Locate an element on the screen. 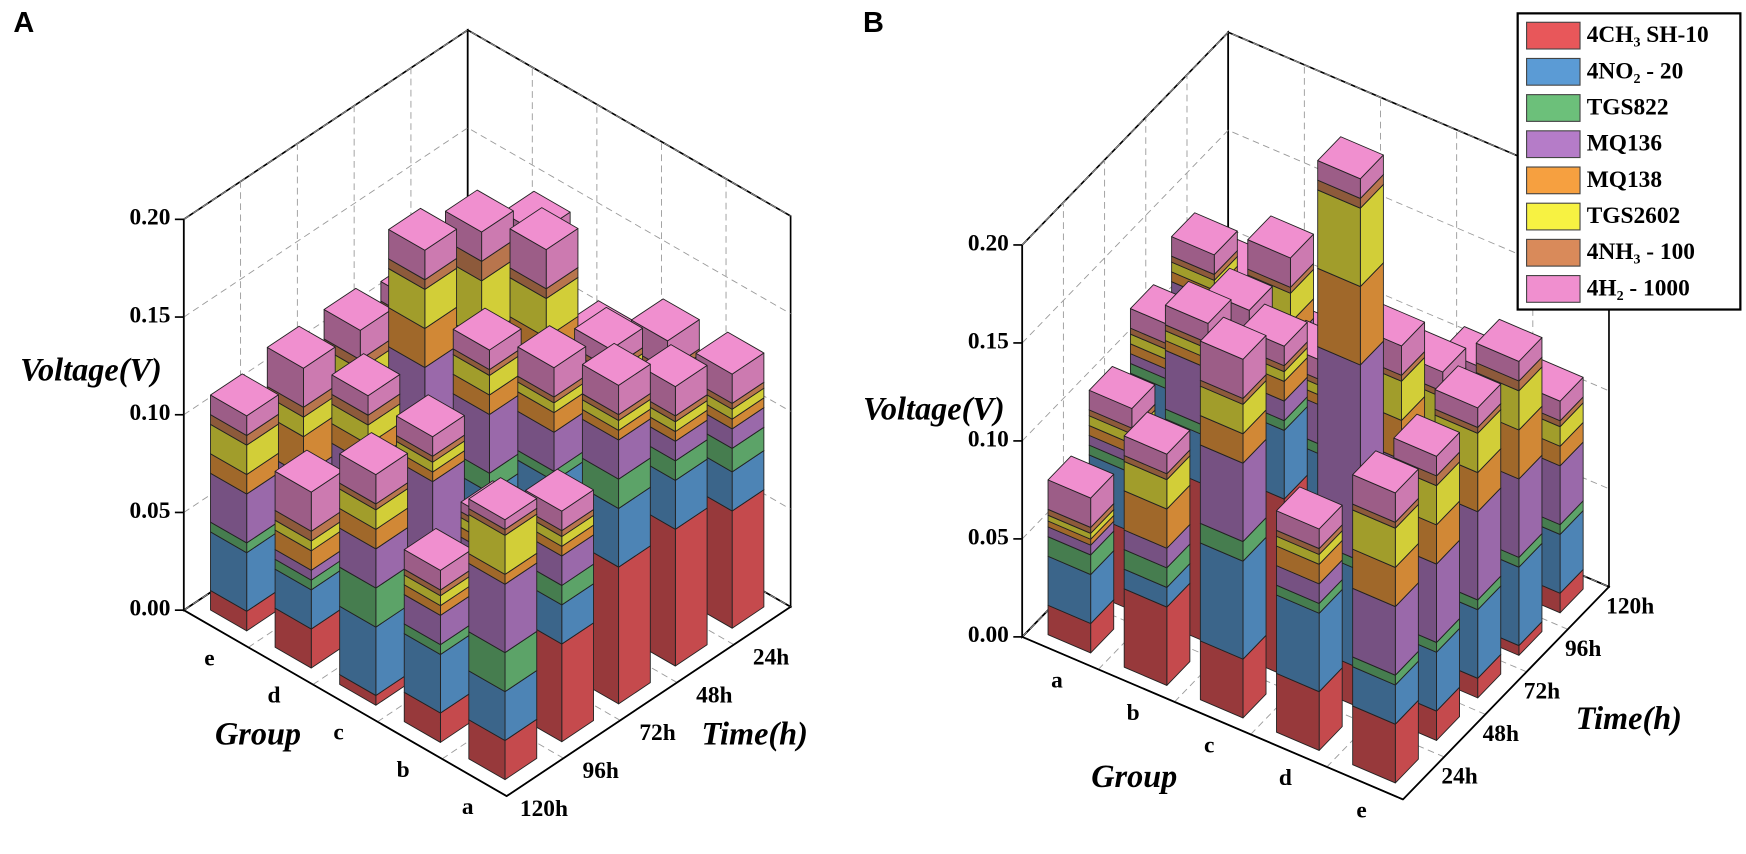  legend-label: MQ136 is located at coordinates (1624, 144).